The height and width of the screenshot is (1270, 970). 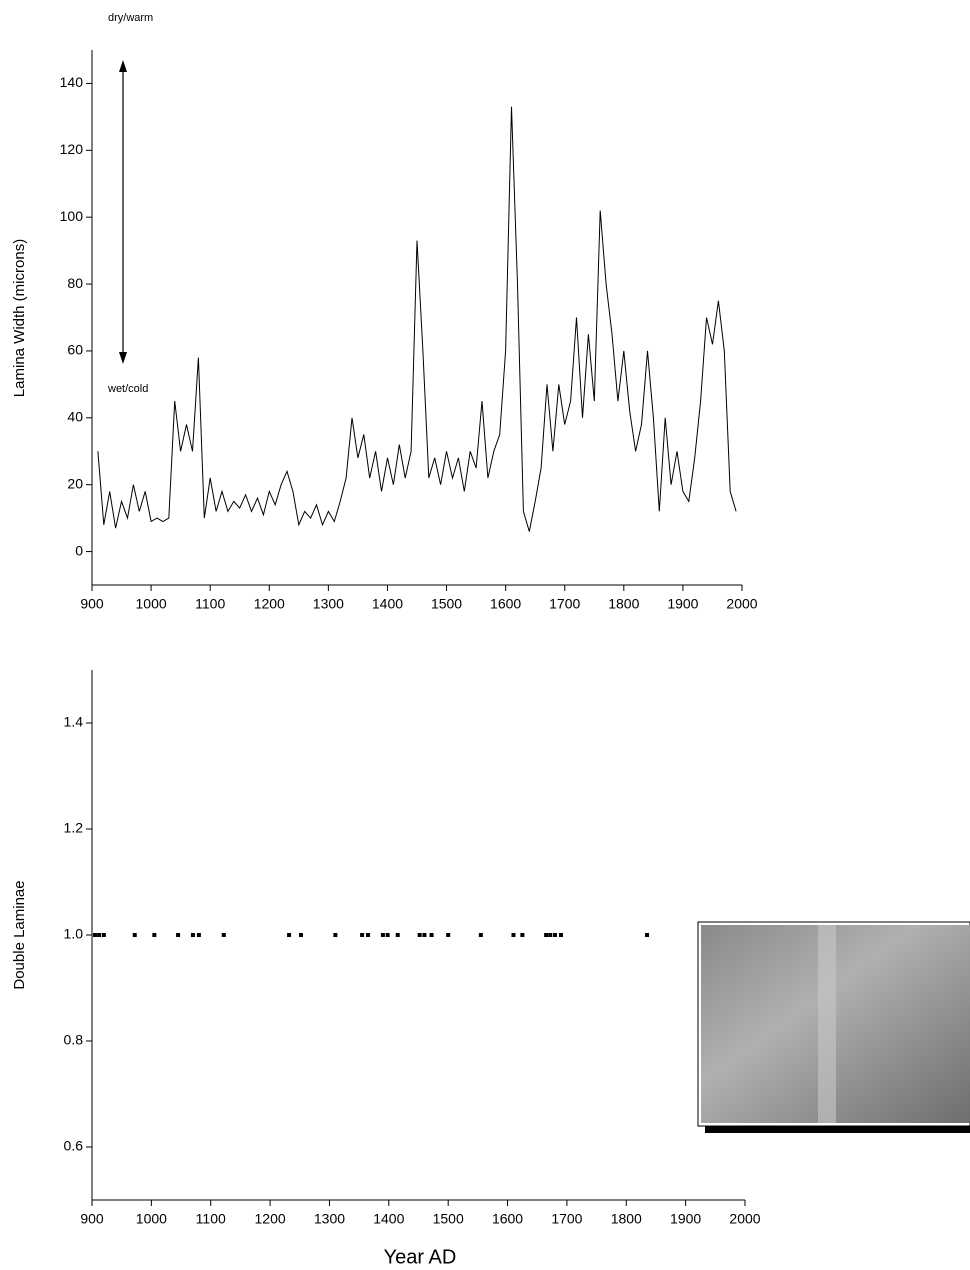 I want to click on y-axis-label: Lamina Width (microns), so click(x=19, y=318).